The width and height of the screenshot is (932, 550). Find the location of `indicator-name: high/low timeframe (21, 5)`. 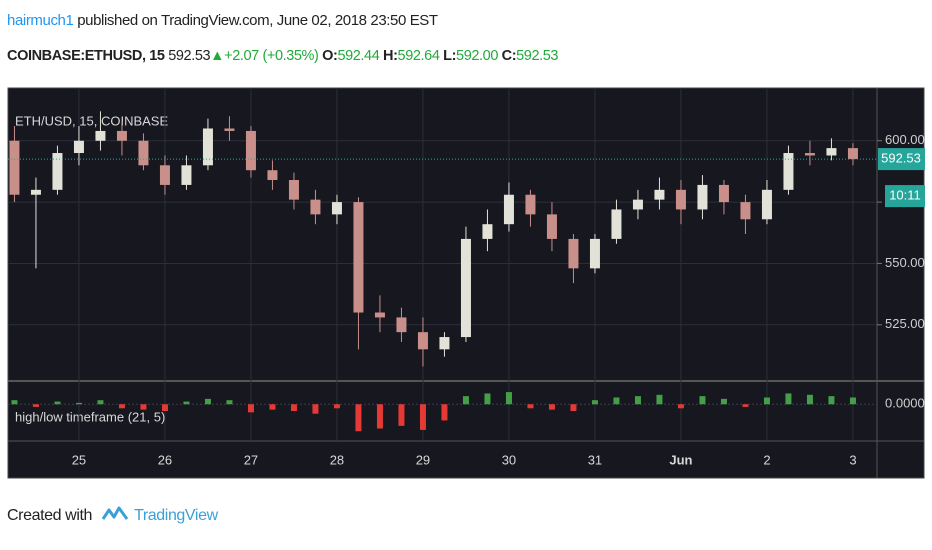

indicator-name: high/low timeframe (21, 5) is located at coordinates (90, 416).